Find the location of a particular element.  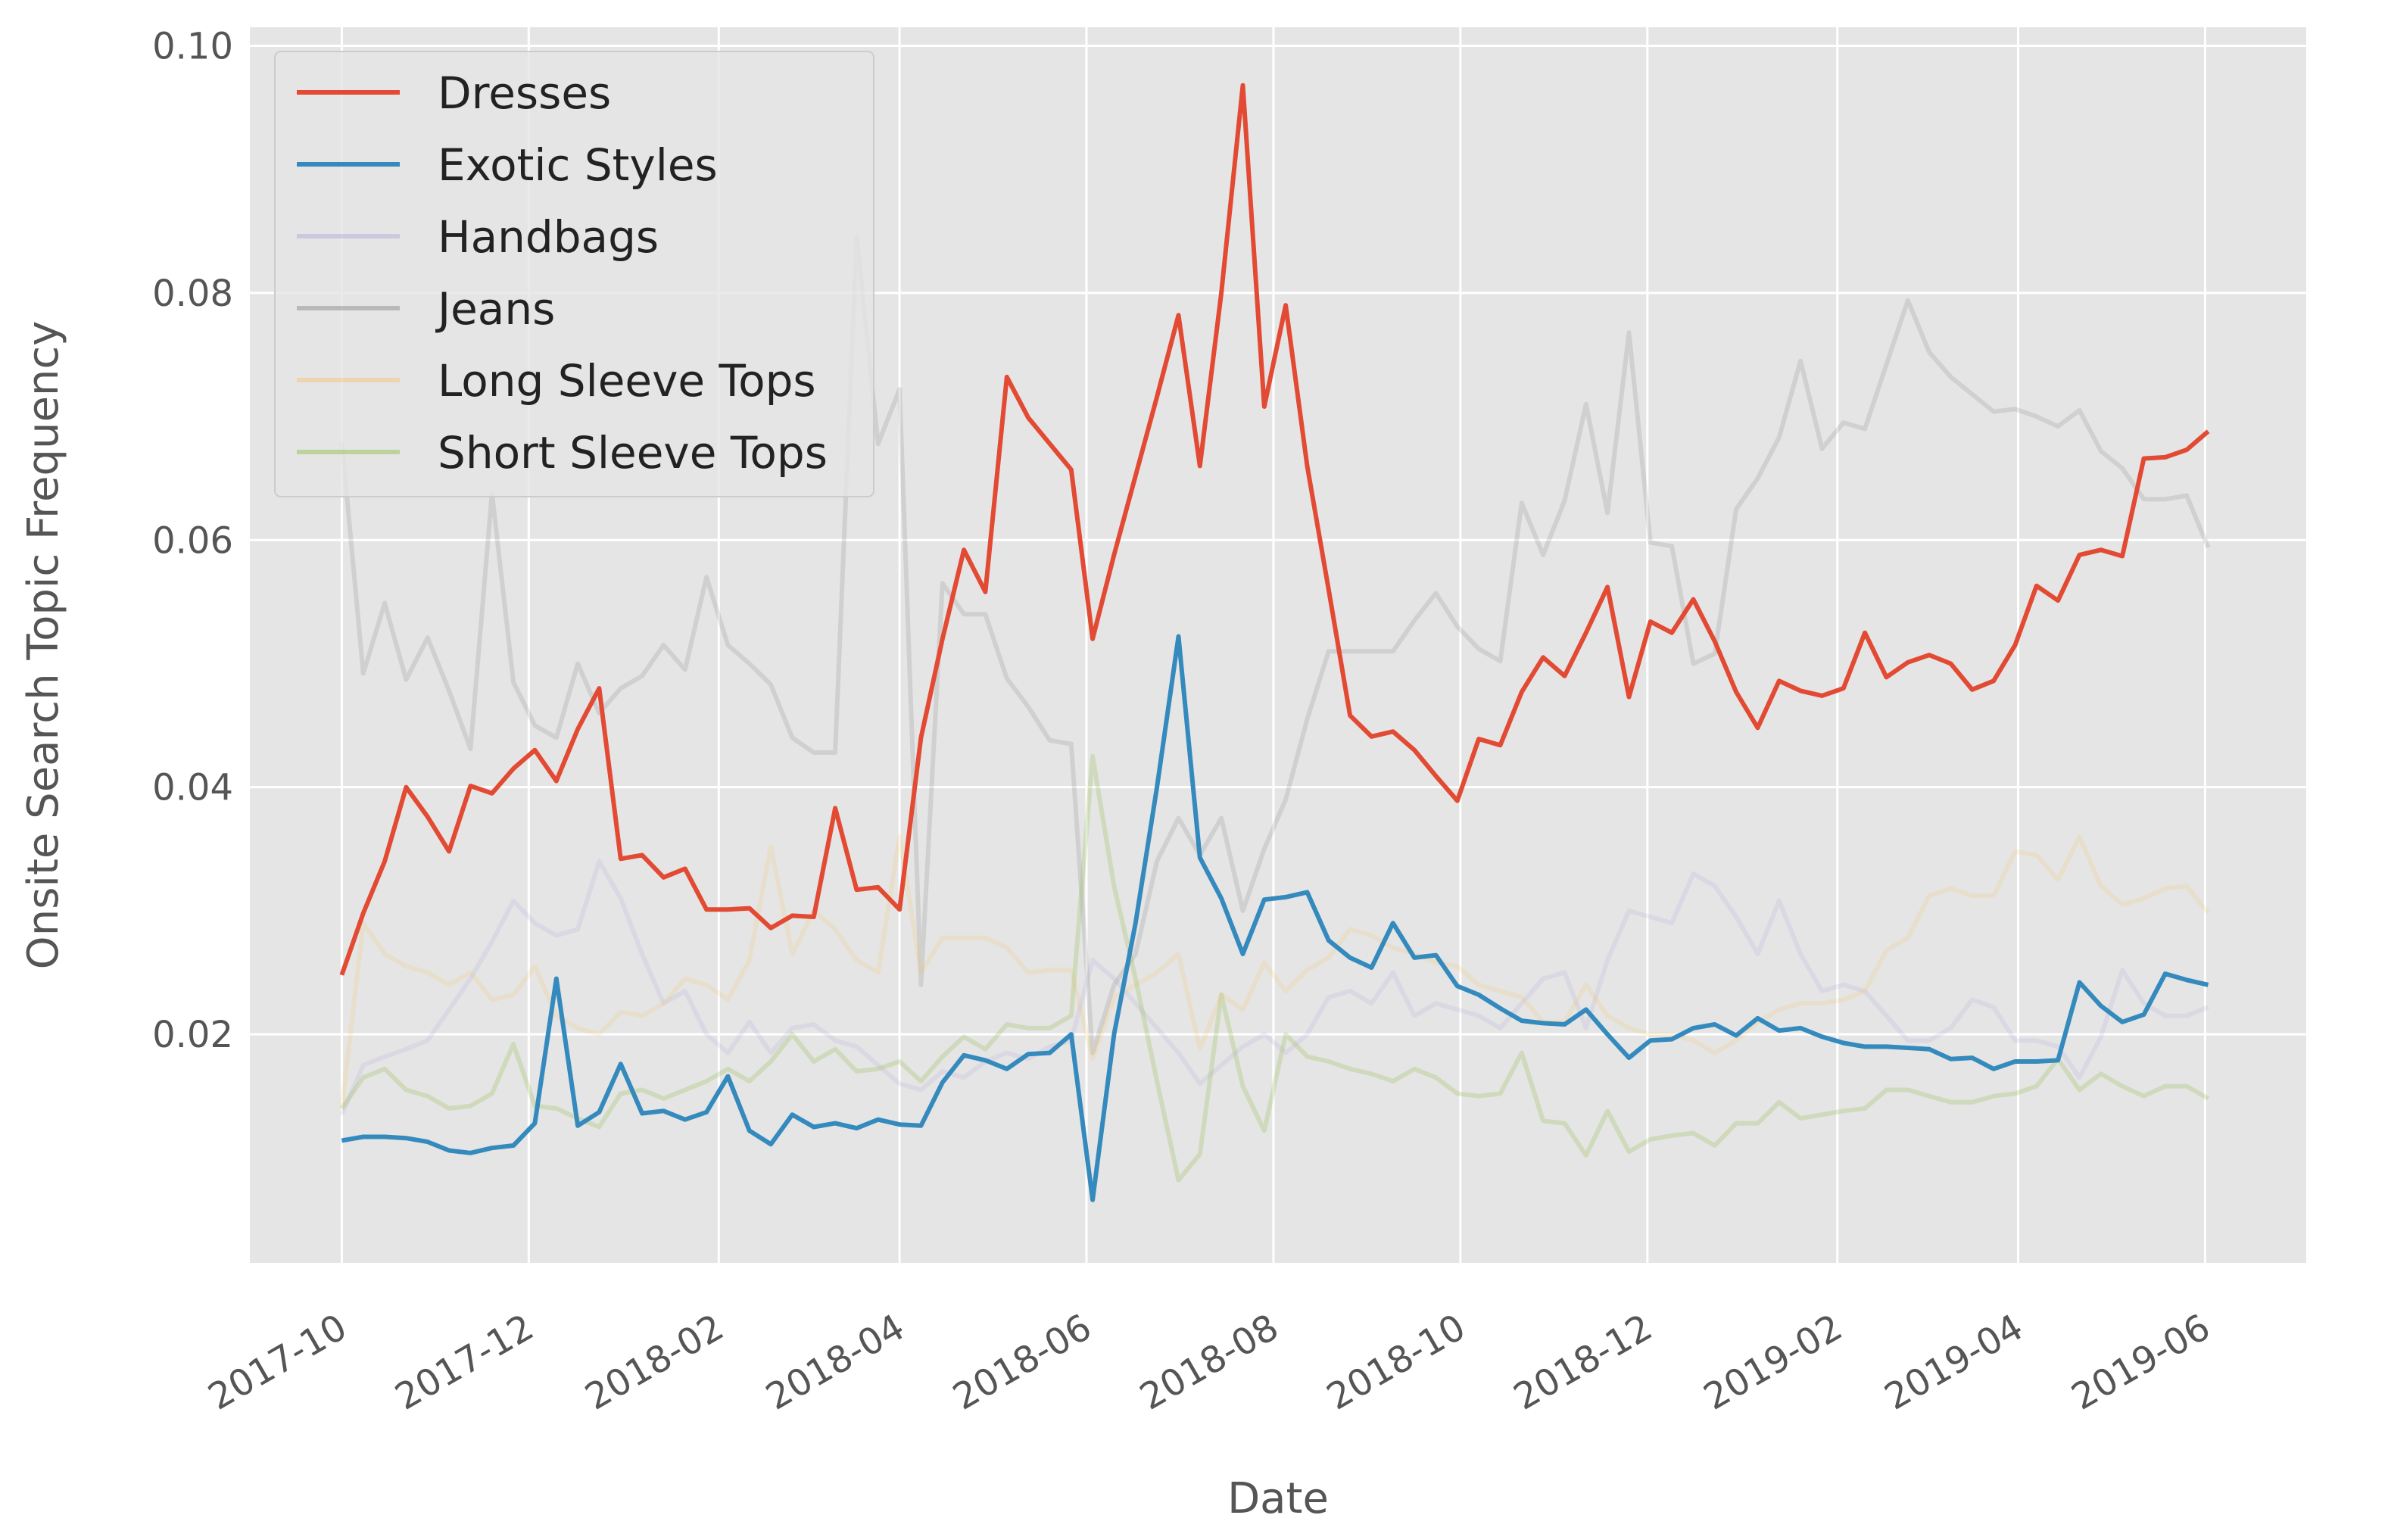

y-tick-label: 0.10 is located at coordinates (192, 46).